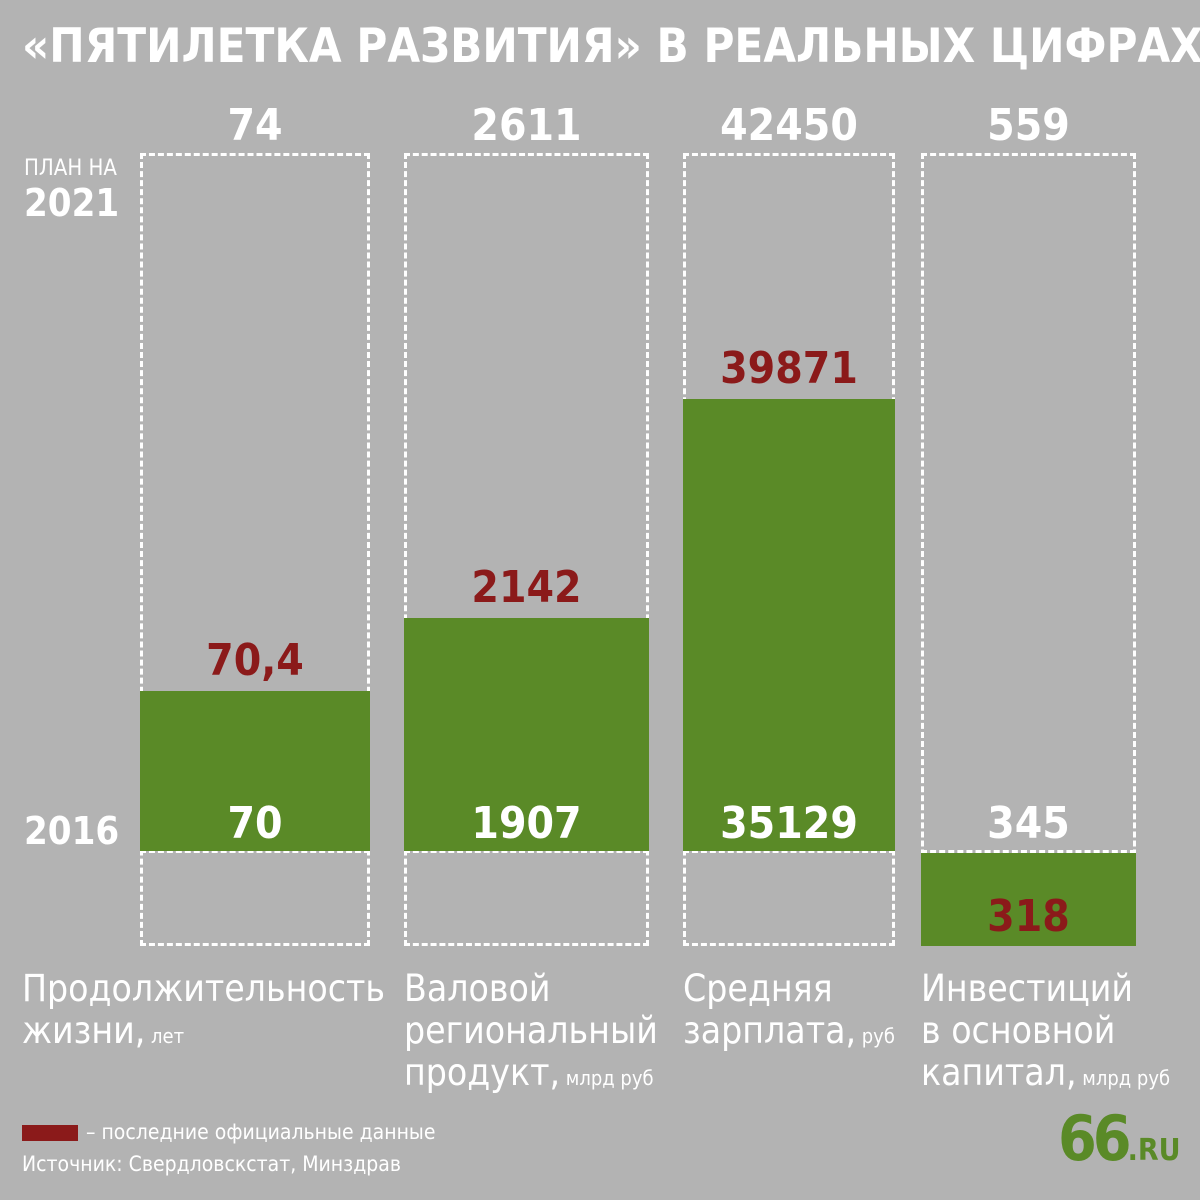 This screenshot has height=1200, width=1200. I want to click on target-value: 2611, so click(526, 125).